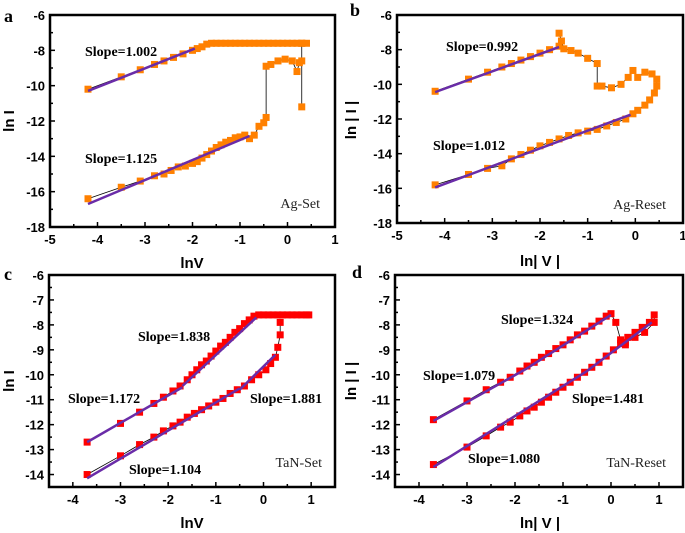 This screenshot has height=533, width=685. What do you see at coordinates (386, 50) in the screenshot?
I see `y-tick-label: -8` at bounding box center [386, 50].